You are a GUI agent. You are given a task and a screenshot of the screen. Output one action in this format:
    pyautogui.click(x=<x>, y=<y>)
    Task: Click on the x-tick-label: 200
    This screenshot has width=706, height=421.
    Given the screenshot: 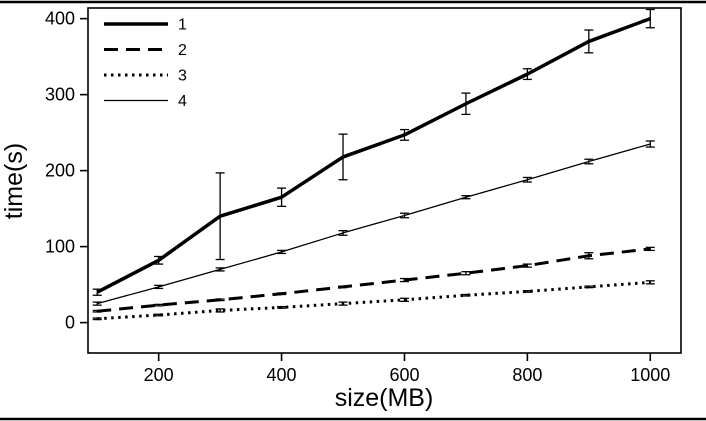 What is the action you would take?
    pyautogui.click(x=159, y=375)
    